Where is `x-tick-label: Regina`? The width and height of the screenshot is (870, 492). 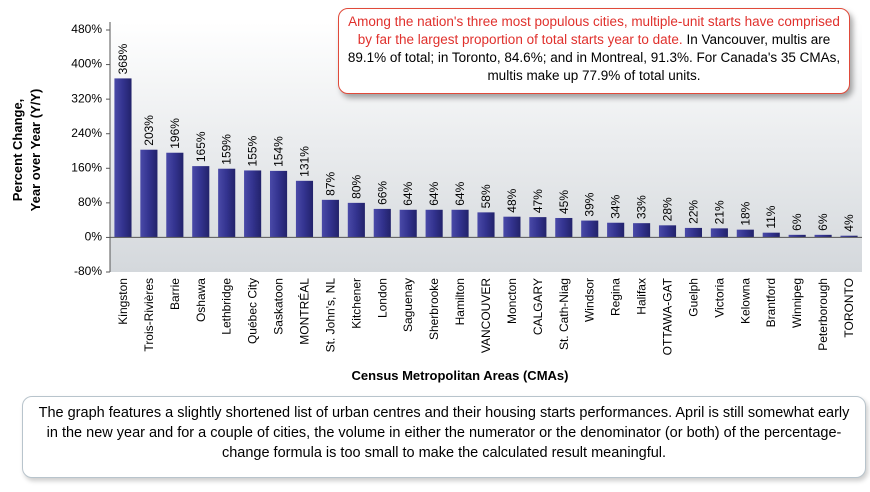
x-tick-label: Regina is located at coordinates (616, 297).